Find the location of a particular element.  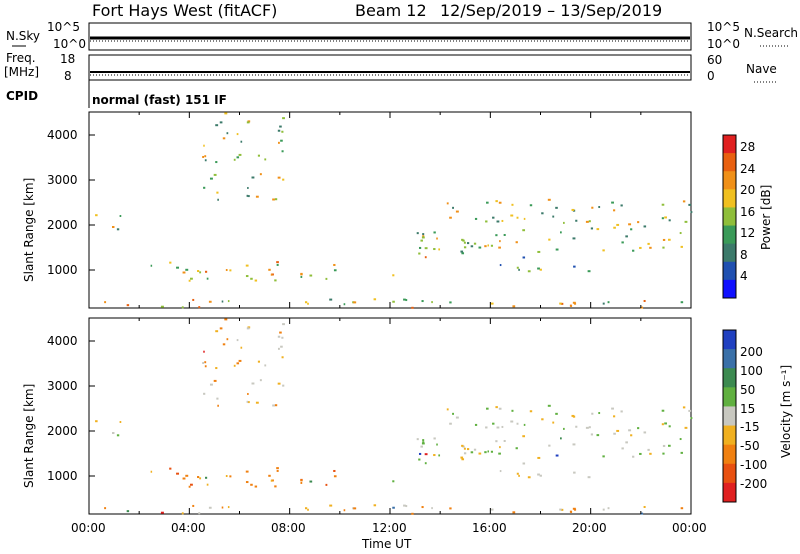

vel-cb-tick-200: 200 is located at coordinates (751, 352).